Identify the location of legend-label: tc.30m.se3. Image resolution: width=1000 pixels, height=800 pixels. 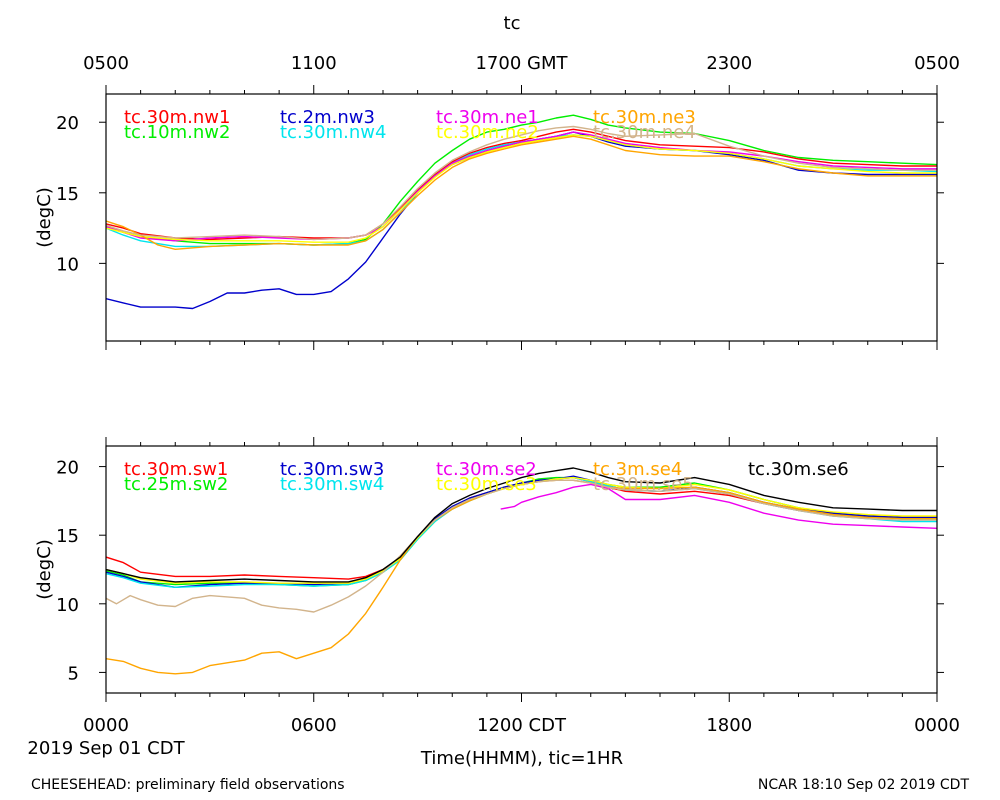
(486, 484).